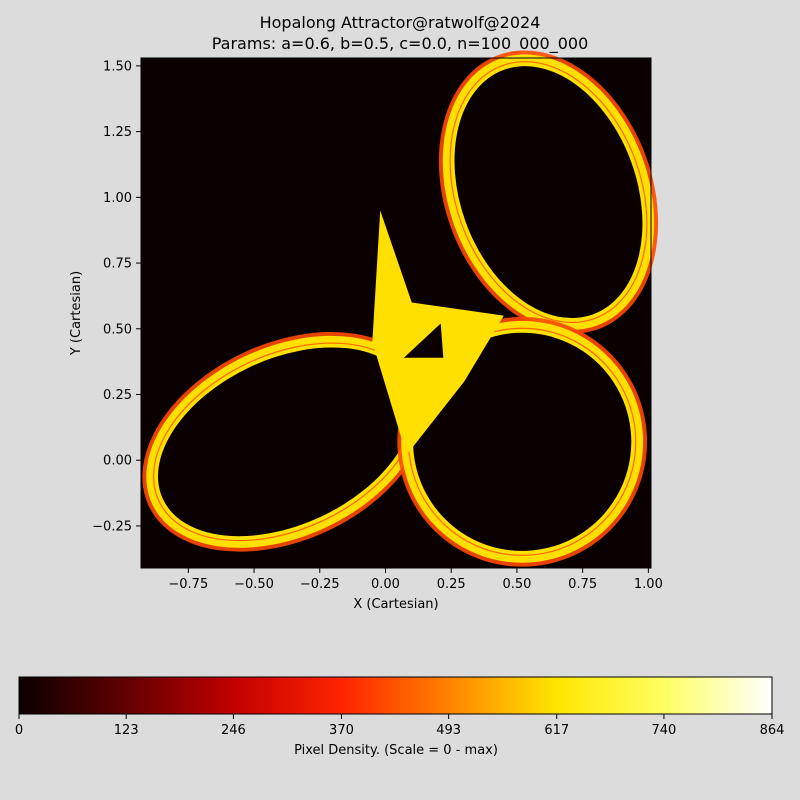  What do you see at coordinates (772, 730) in the screenshot?
I see `colorbar-tick-label: 864` at bounding box center [772, 730].